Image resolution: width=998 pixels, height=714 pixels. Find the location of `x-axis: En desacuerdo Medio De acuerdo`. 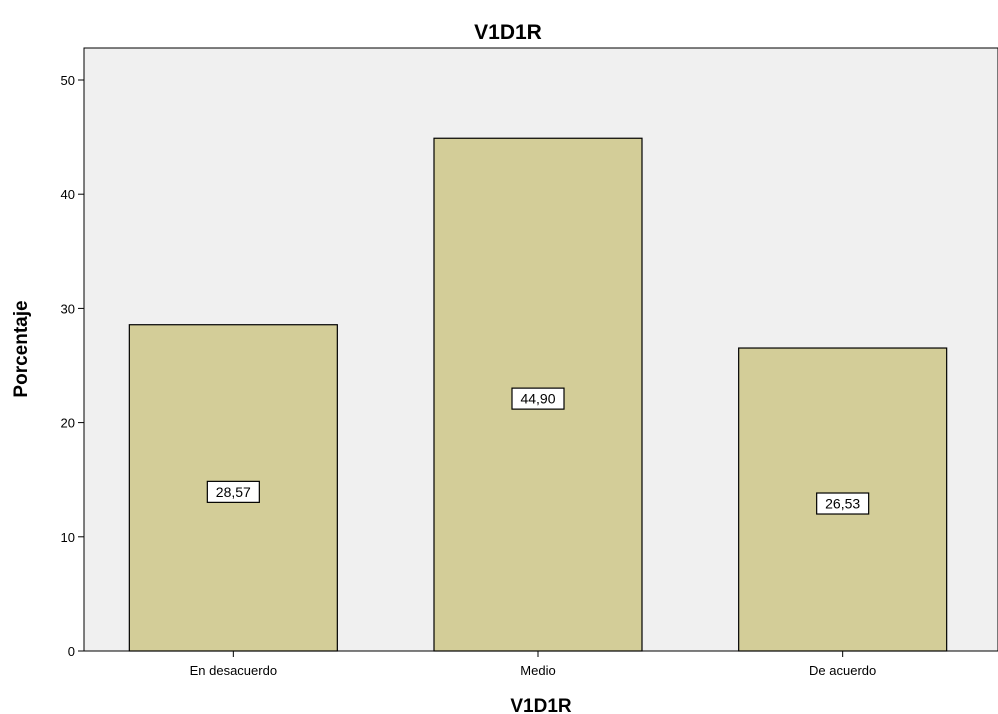

x-axis: En desacuerdo Medio De acuerdo is located at coordinates (533, 664).